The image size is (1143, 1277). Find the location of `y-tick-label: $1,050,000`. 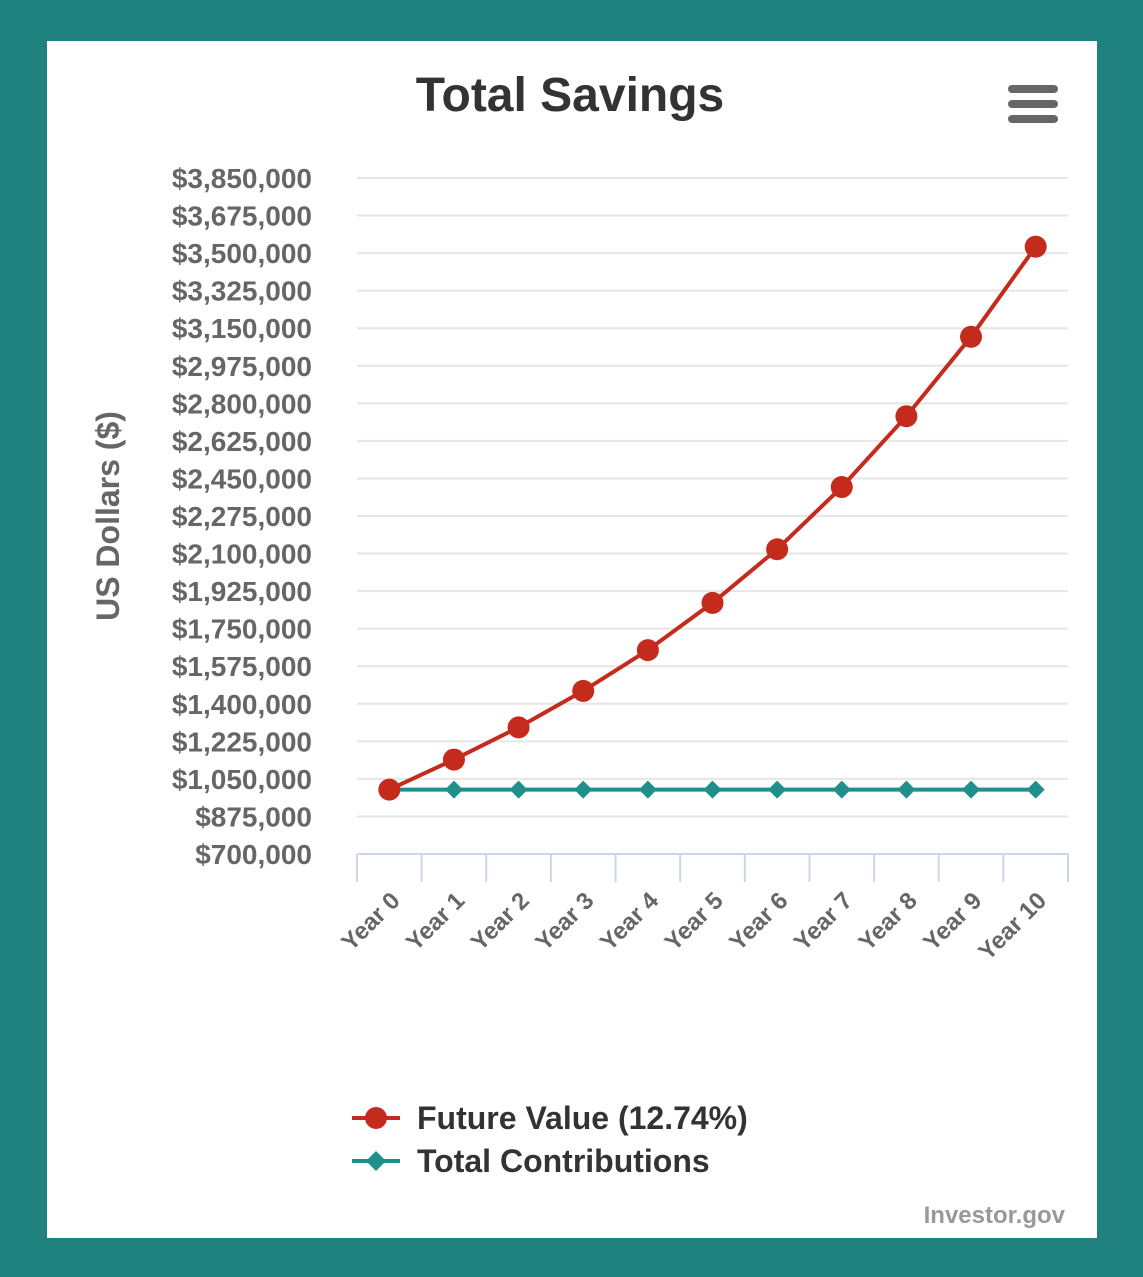

y-tick-label: $1,050,000 is located at coordinates (242, 779).